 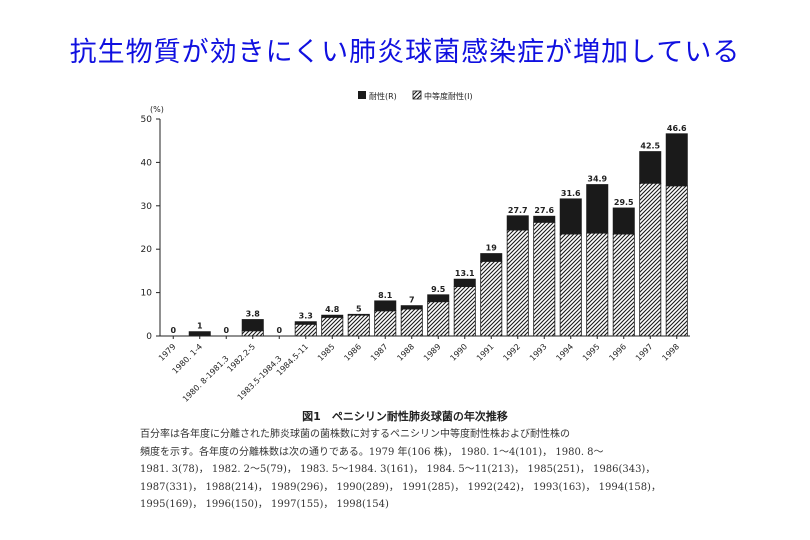 What do you see at coordinates (438, 289) in the screenshot?
I see `bar-total-label: 9.5` at bounding box center [438, 289].